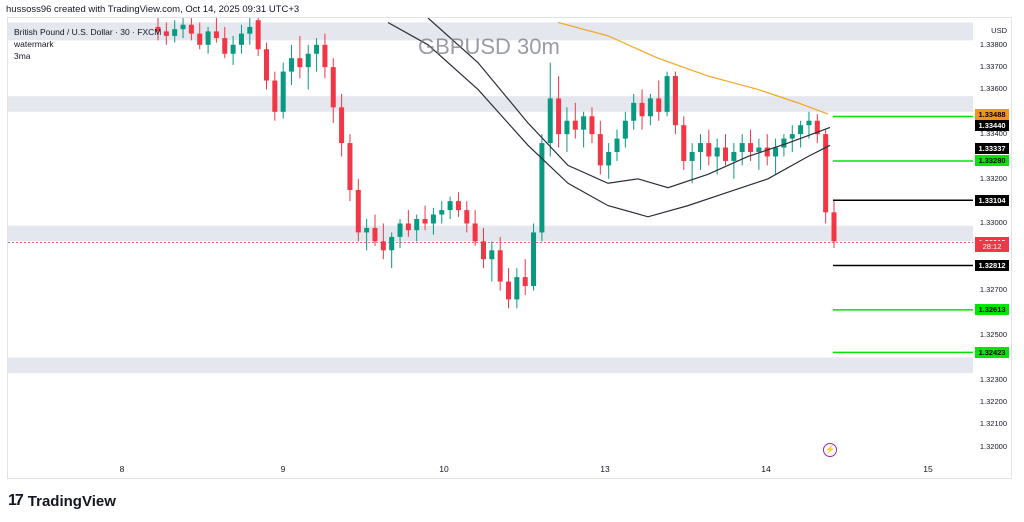 This screenshot has width=1024, height=522. I want to click on time-tick-label: 13, so click(605, 469).